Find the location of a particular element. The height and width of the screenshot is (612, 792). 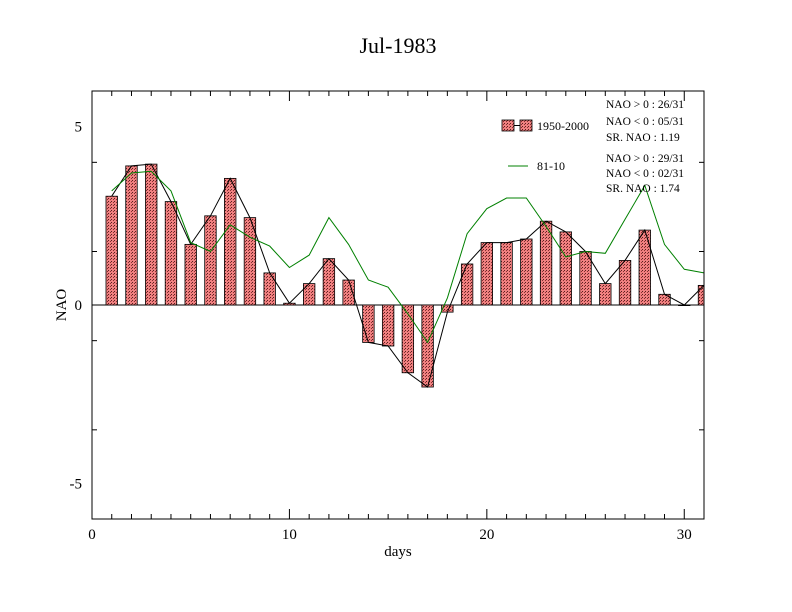

x-axis-label: days is located at coordinates (398, 552).